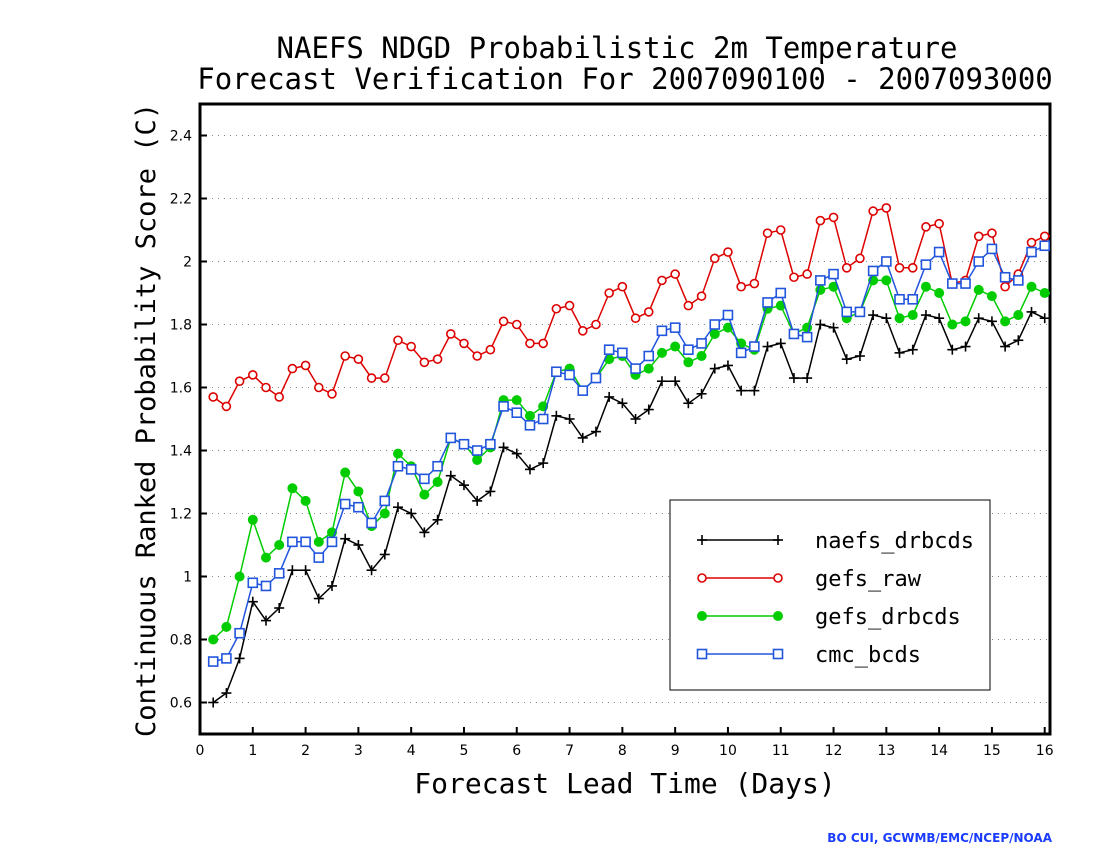  What do you see at coordinates (181, 326) in the screenshot?
I see `y-tick-label: 1.8` at bounding box center [181, 326].